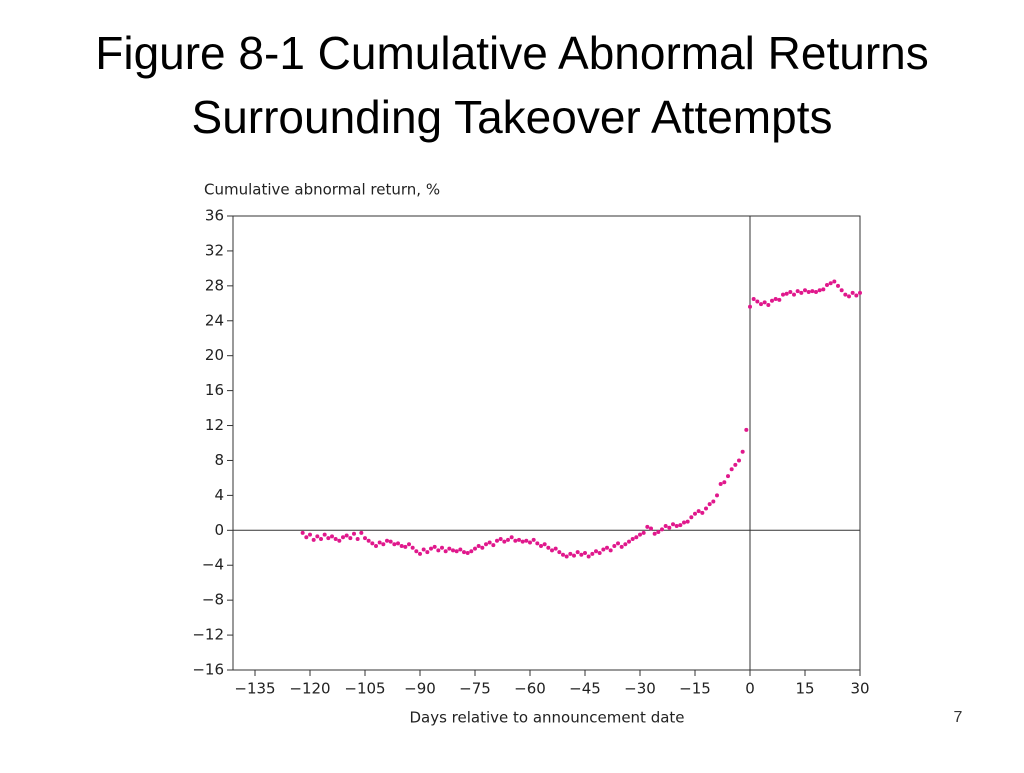 Image resolution: width=1024 pixels, height=773 pixels. Describe the element at coordinates (750, 689) in the screenshot. I see `x-tick-label: 0` at that location.